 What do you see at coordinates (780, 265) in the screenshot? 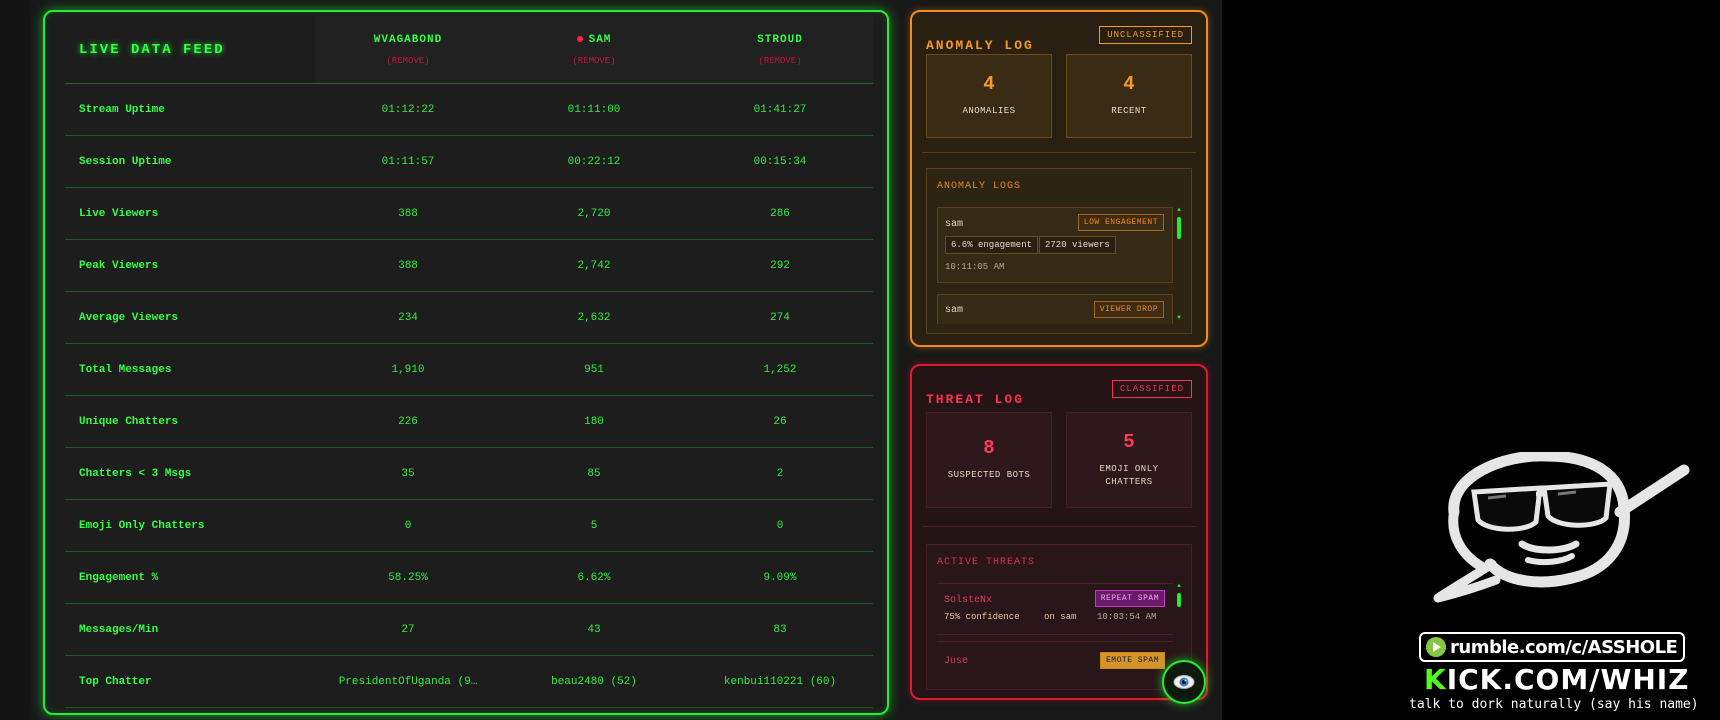
I see `cell-value: 292` at bounding box center [780, 265].